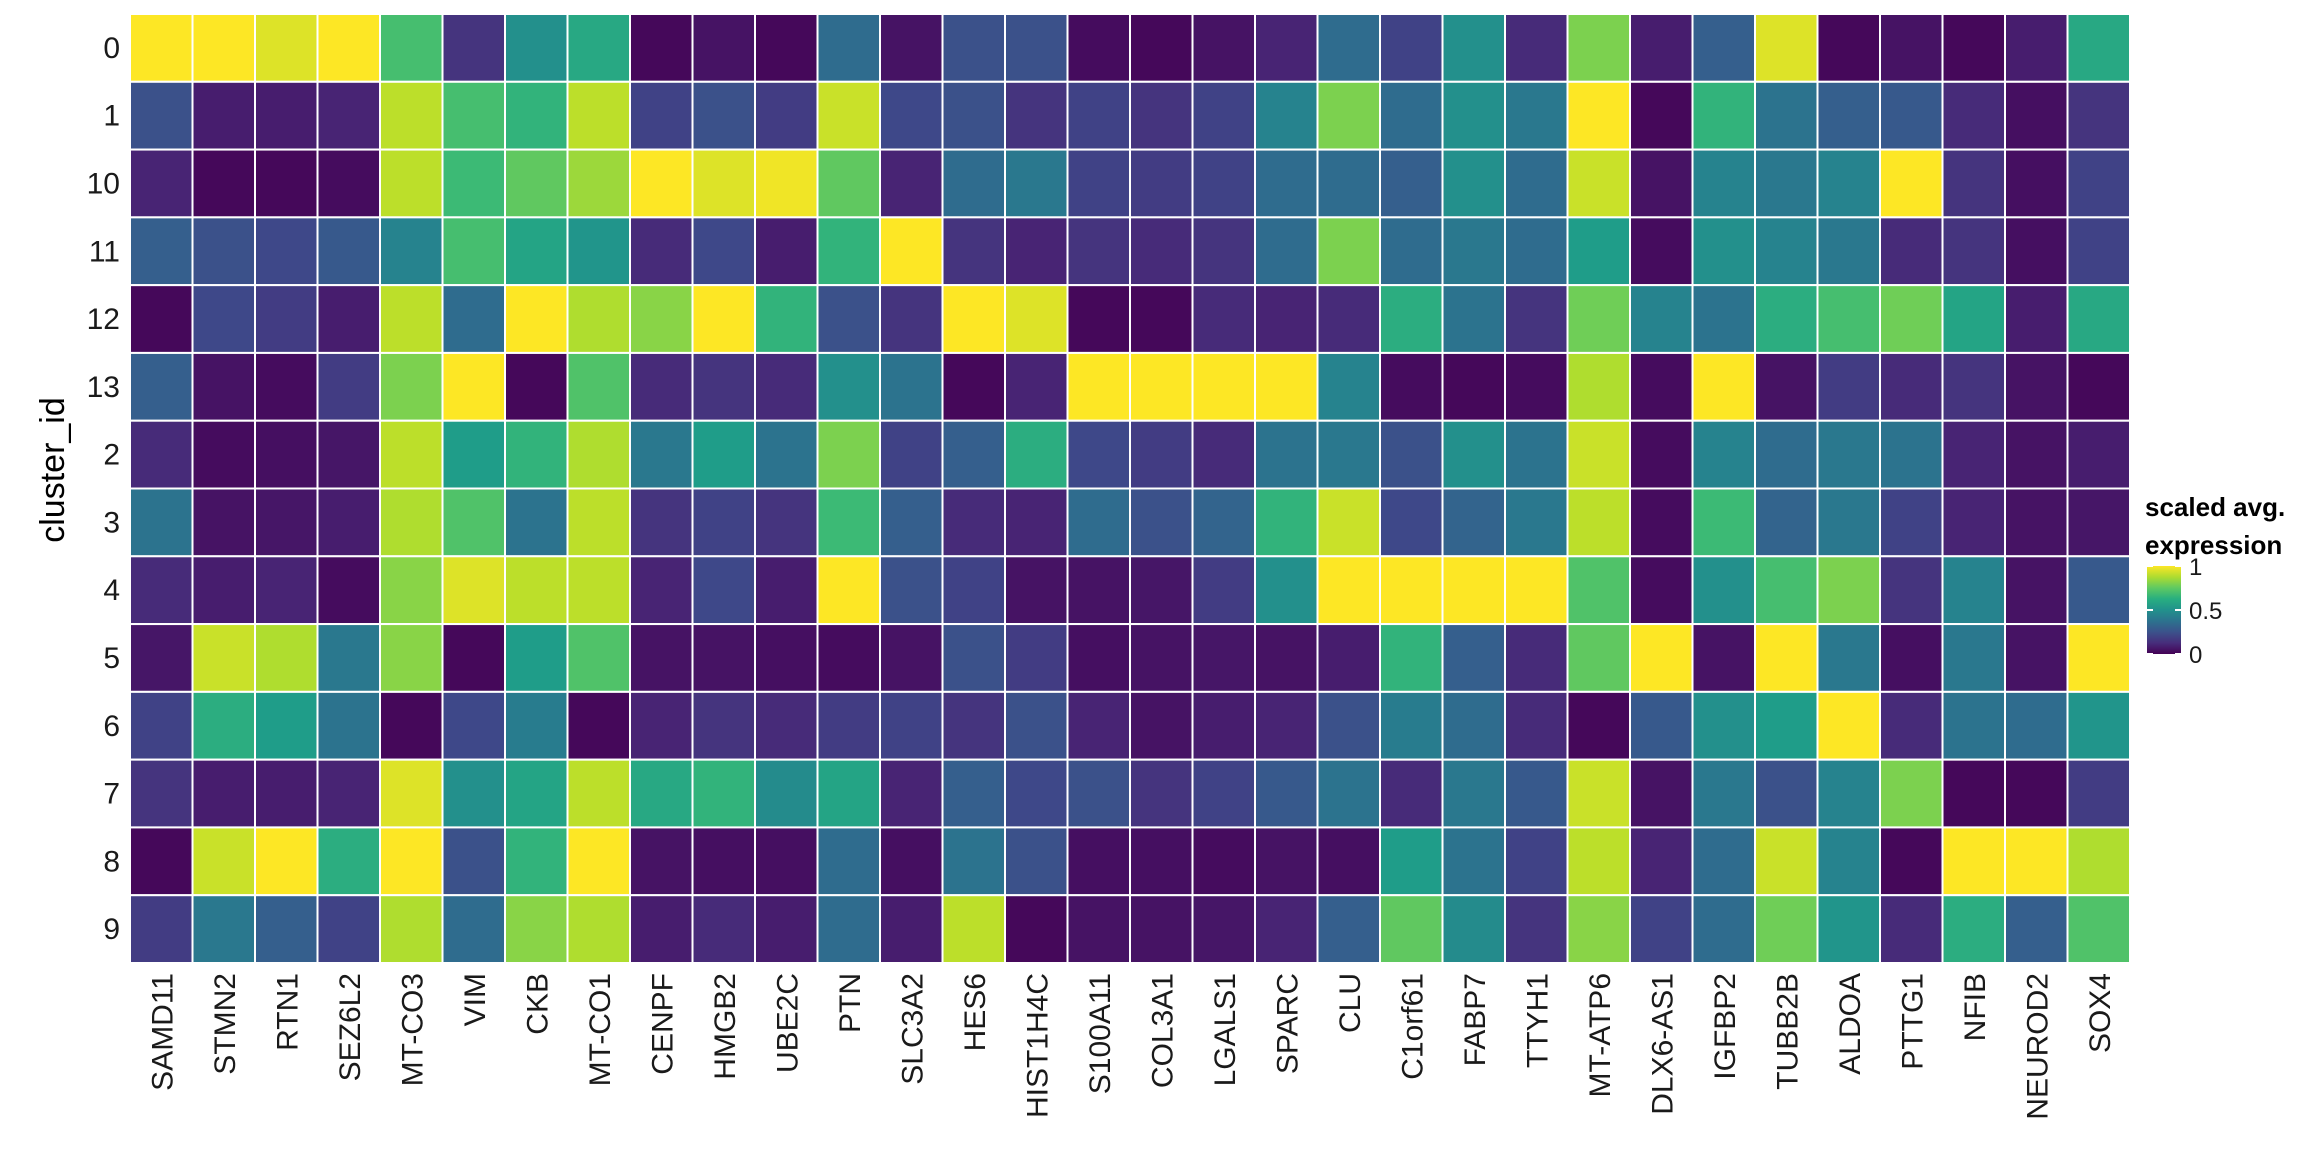 This screenshot has width=2304, height=1152. What do you see at coordinates (1100, 1033) in the screenshot?
I see `x-tick-label: S100A11` at bounding box center [1100, 1033].